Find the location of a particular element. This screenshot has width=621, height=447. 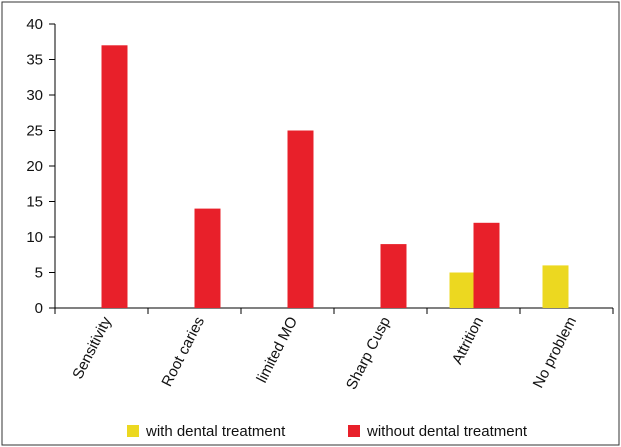

y-axis: 0 5 10 15 20 25 30 35 40 is located at coordinates (41, 166).